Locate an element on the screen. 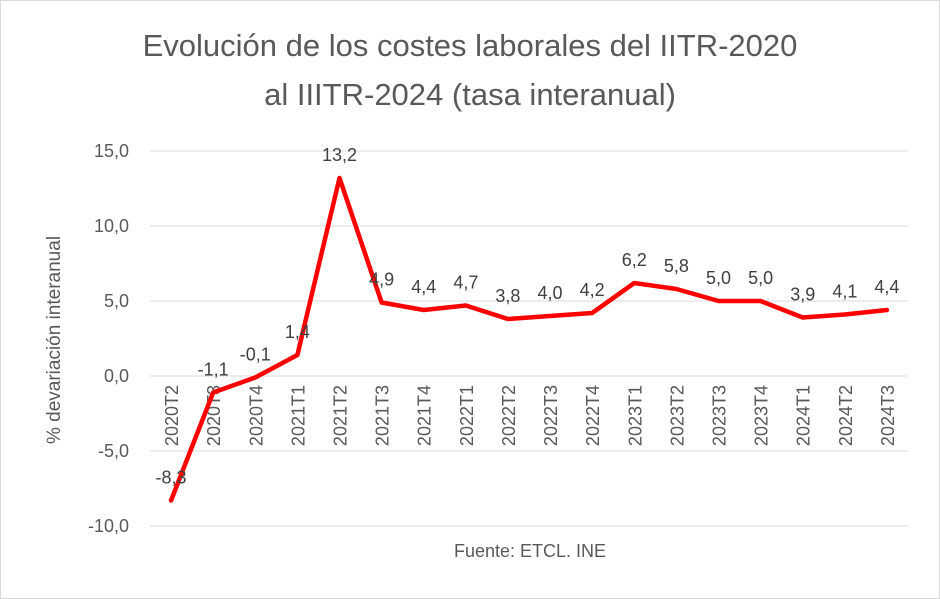  x-tick-label: 2020T4 is located at coordinates (256, 415).